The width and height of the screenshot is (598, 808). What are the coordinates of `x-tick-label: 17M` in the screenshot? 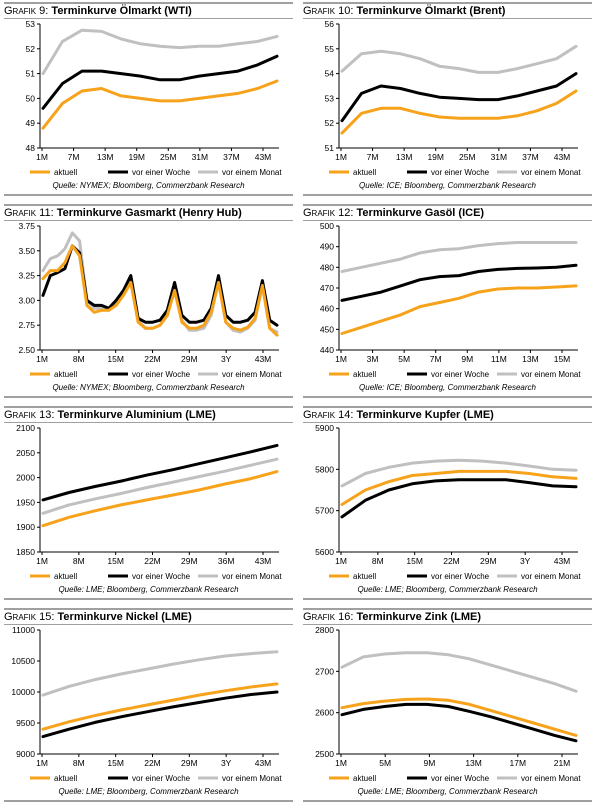 It's located at (518, 763).